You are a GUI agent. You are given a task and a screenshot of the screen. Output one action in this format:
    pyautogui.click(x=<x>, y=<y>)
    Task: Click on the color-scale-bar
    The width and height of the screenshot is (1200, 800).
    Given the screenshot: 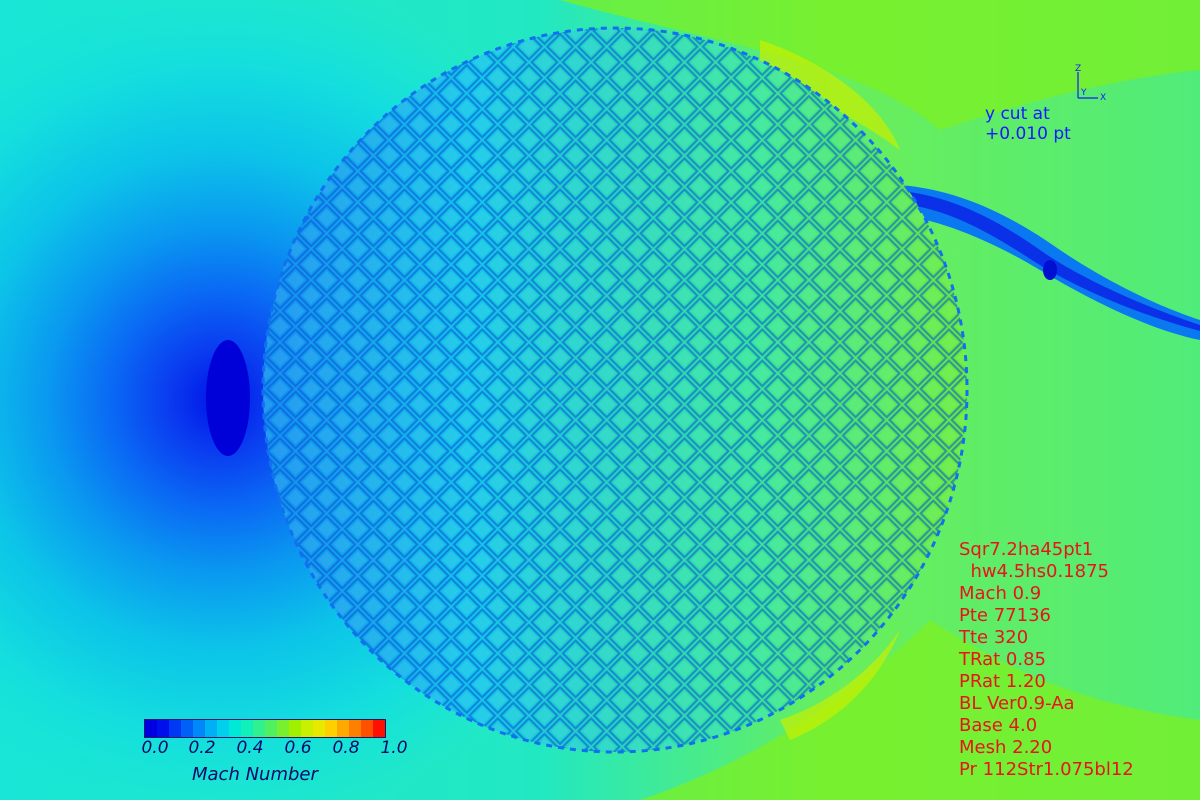 What is the action you would take?
    pyautogui.click(x=265, y=728)
    